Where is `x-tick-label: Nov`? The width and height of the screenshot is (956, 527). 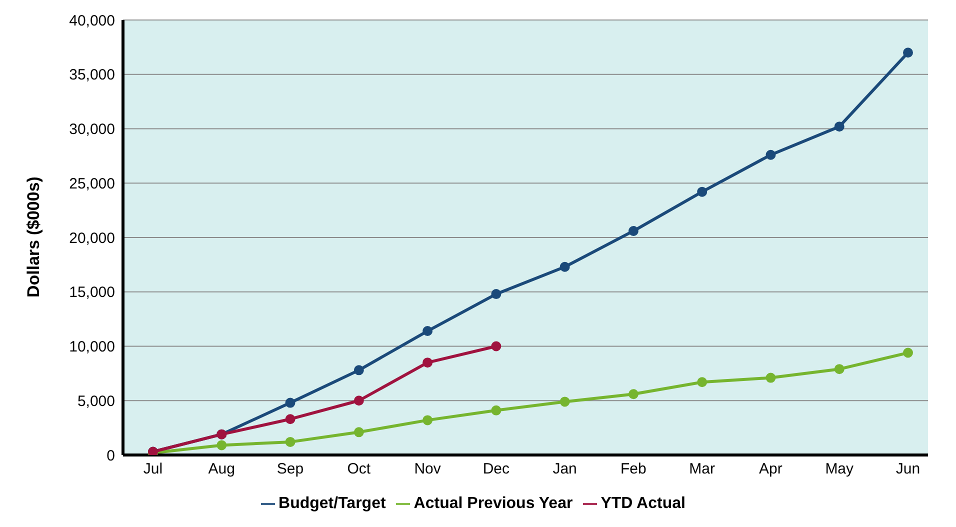
x-tick-label: Nov is located at coordinates (428, 469).